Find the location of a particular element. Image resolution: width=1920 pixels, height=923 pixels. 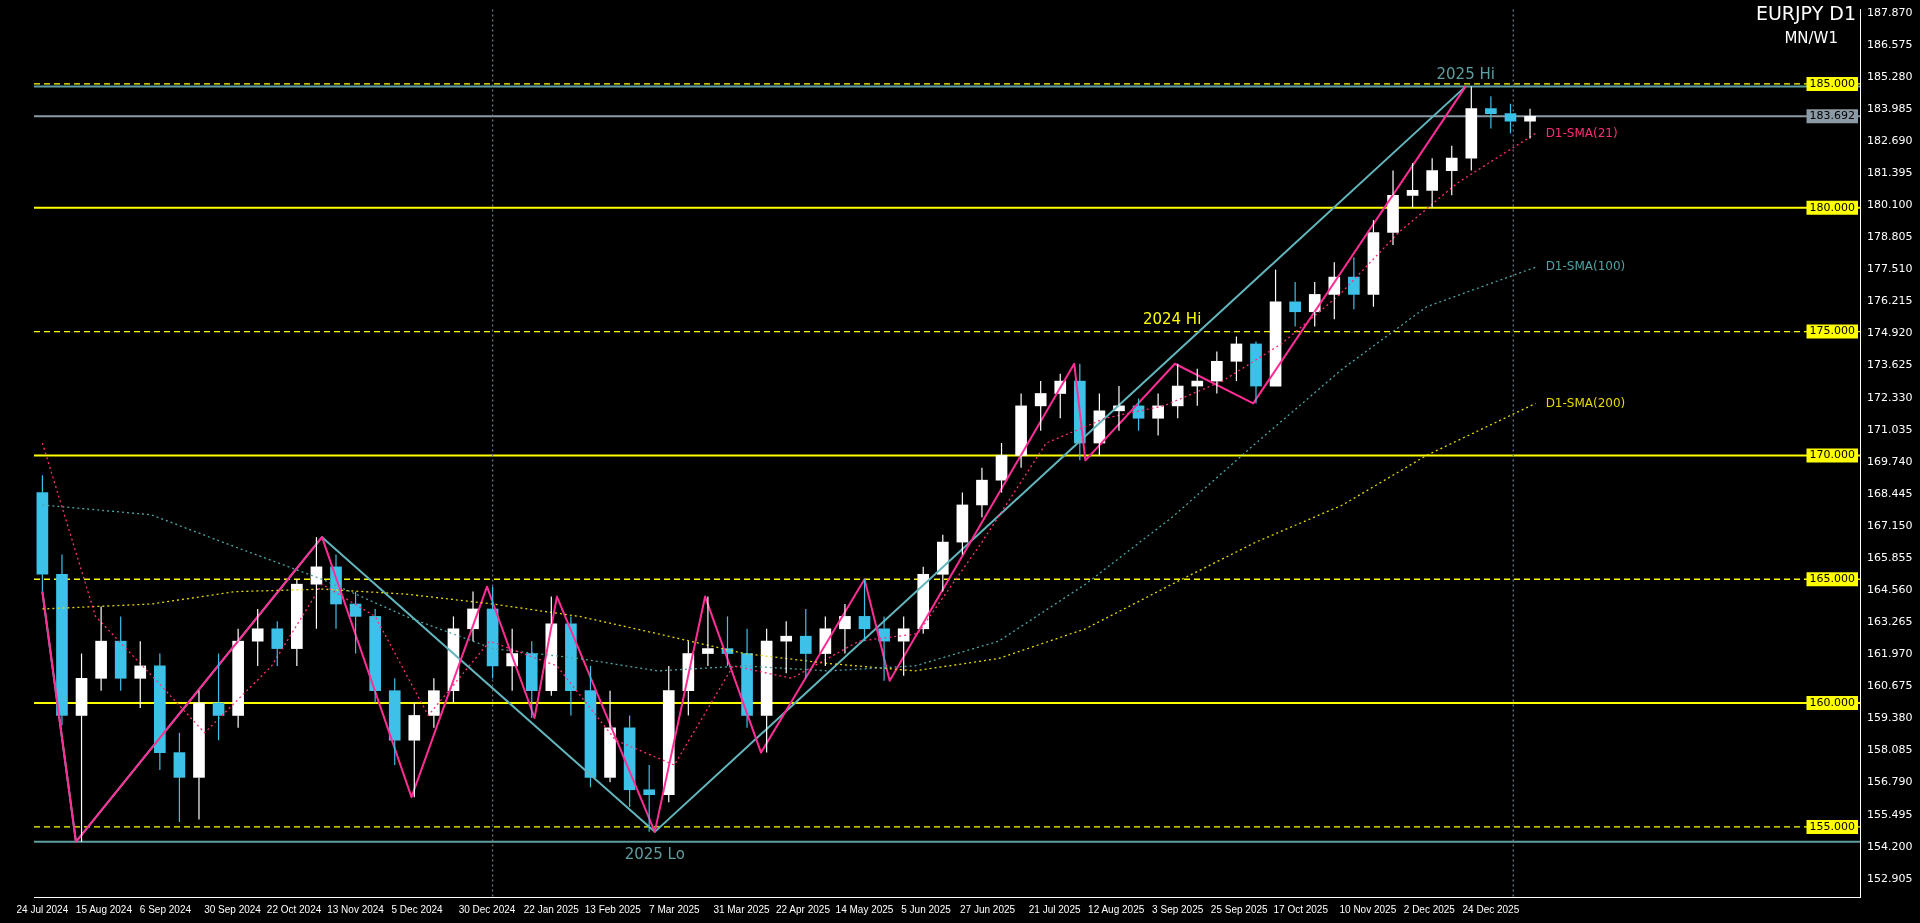

y-tick-label: 177.510 is located at coordinates (1890, 269).